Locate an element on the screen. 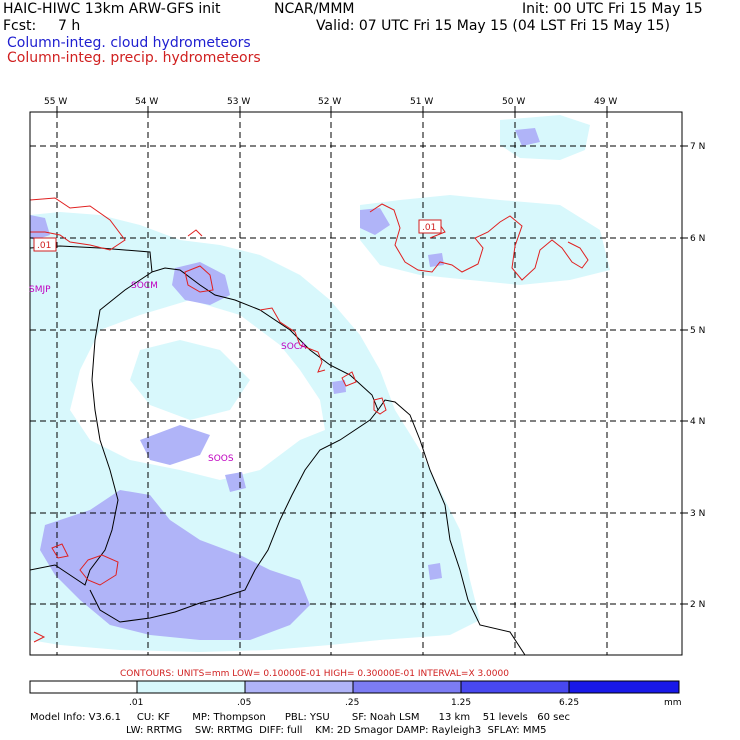 The height and width of the screenshot is (740, 740). lat-label-3n: 3 N is located at coordinates (697, 514).